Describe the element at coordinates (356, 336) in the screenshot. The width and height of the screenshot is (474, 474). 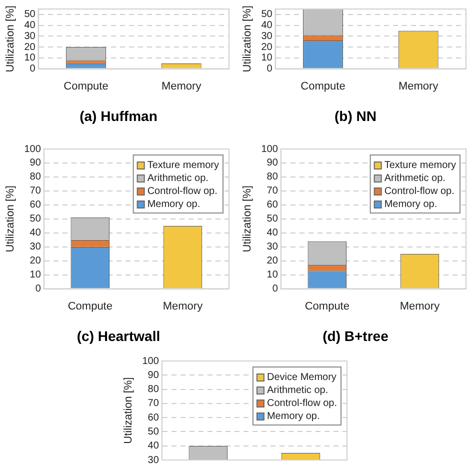
I see `text: (d) B+tree` at that location.